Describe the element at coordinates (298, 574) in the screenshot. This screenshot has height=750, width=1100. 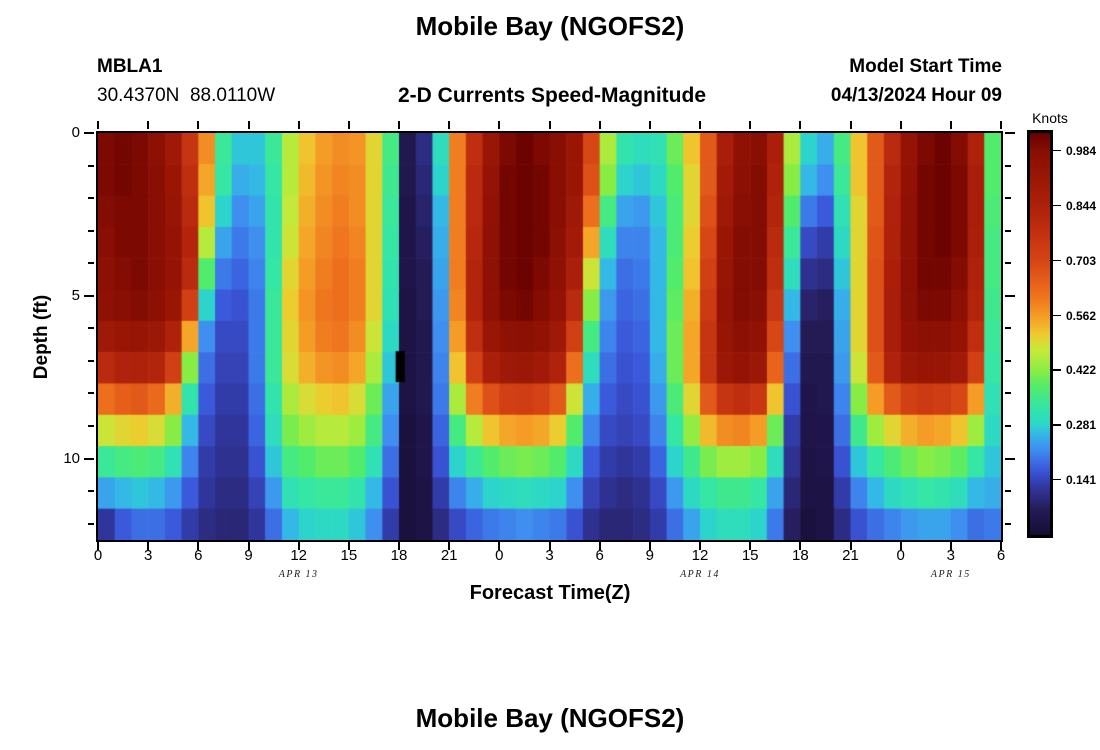
I see `x-axis-date-label: APR 13` at that location.